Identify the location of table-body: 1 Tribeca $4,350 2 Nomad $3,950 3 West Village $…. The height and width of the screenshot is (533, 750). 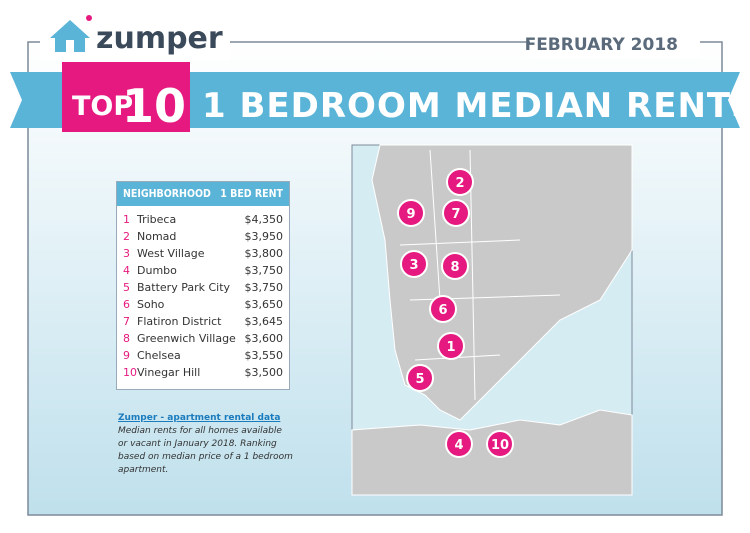
(203, 297).